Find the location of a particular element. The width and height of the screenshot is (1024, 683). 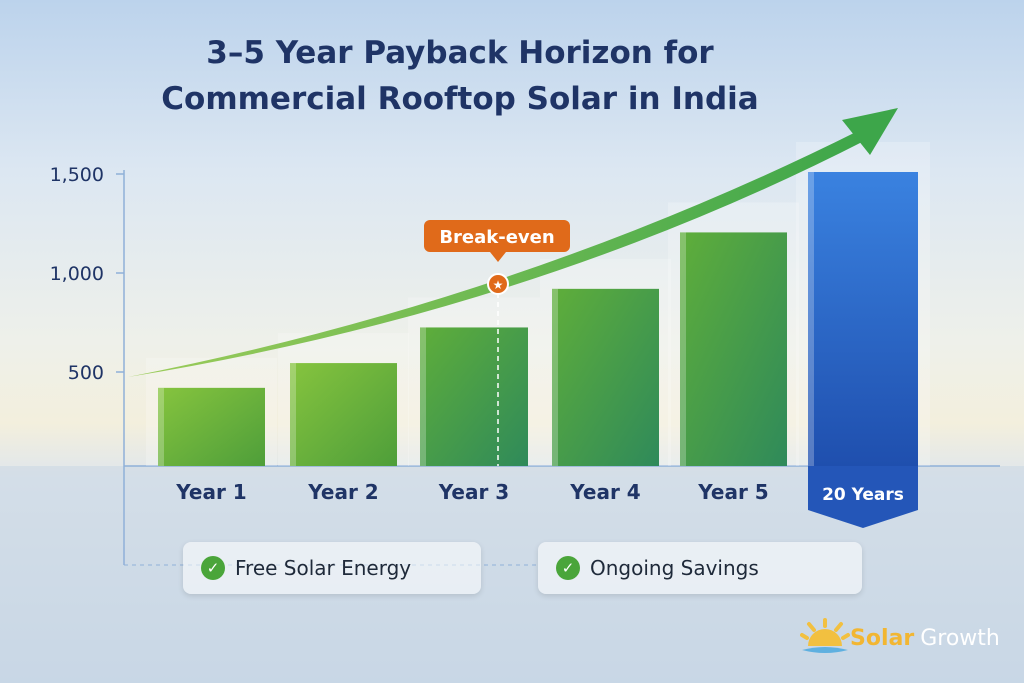

highlight-label-tab is located at coordinates (863, 497).